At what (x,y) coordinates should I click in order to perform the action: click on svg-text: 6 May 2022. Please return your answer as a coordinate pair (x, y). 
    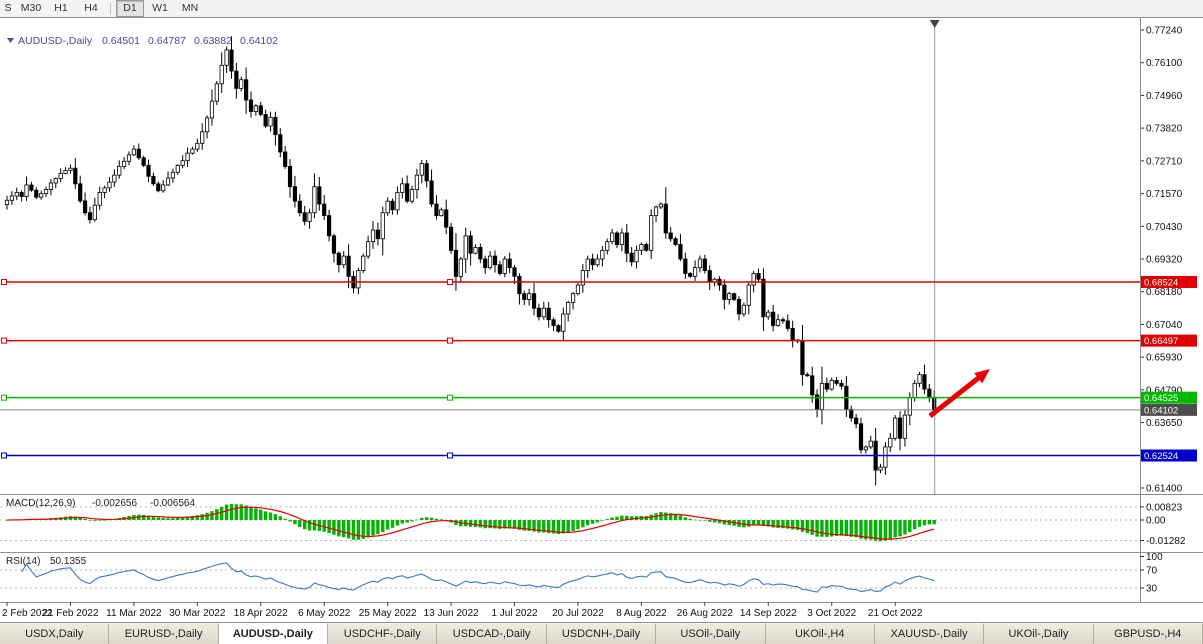
    Looking at the image, I should click on (324, 613).